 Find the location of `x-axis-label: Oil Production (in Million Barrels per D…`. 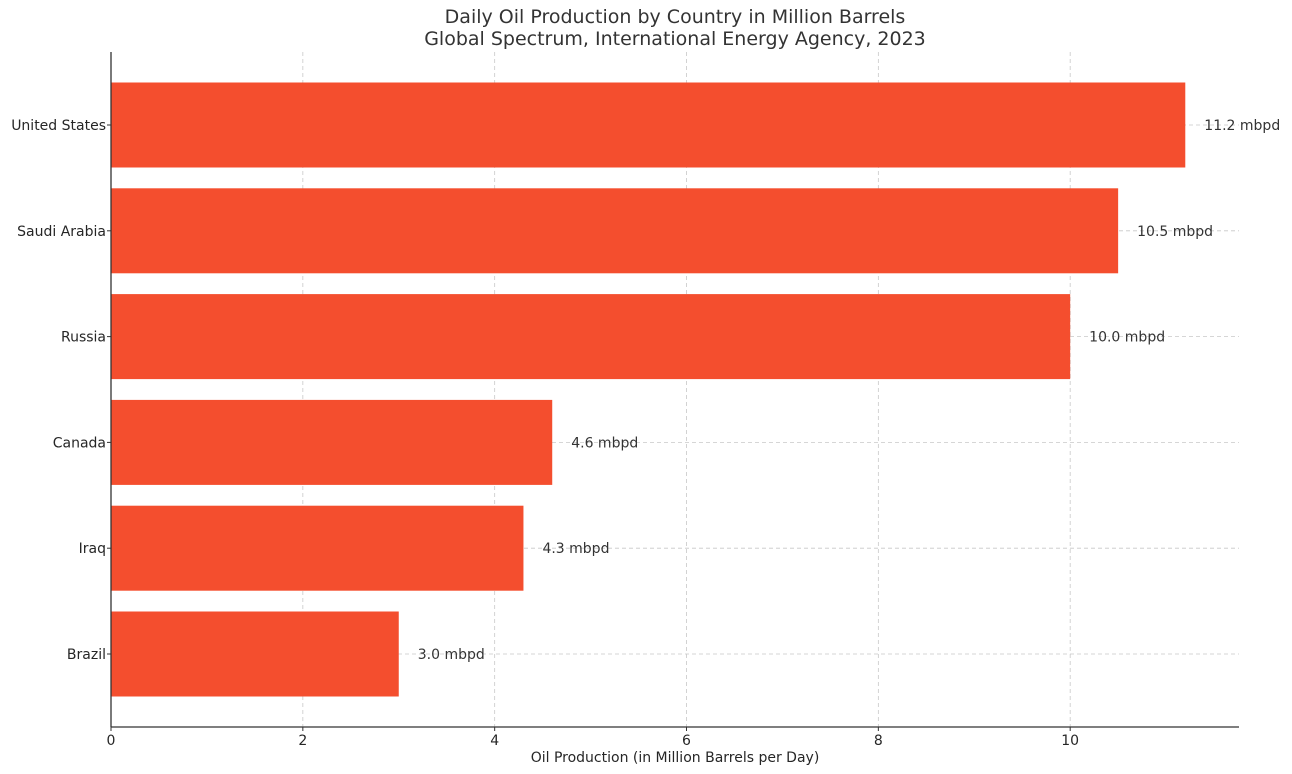

x-axis-label: Oil Production (in Million Barrels per D… is located at coordinates (675, 758).